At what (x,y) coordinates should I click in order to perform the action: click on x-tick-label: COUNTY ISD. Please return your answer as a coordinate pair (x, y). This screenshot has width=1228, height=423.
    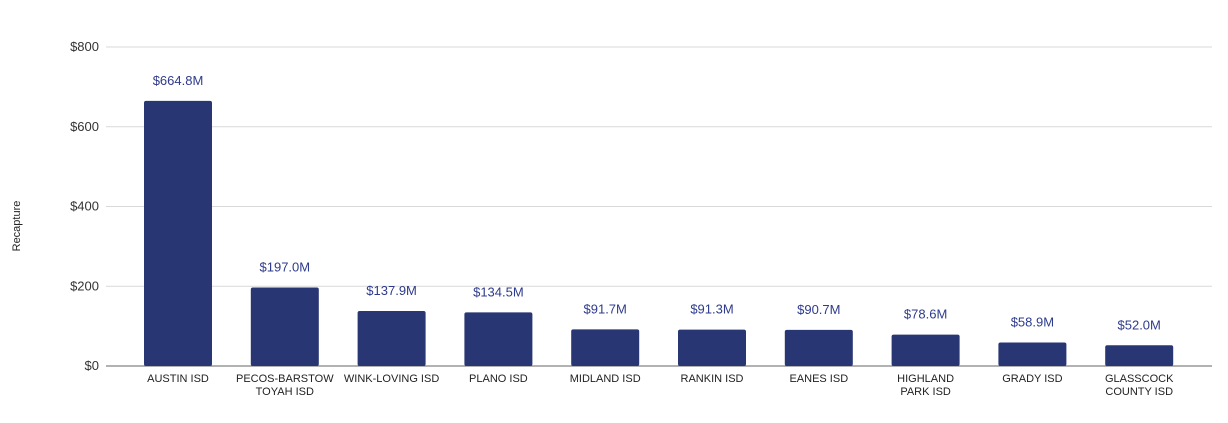
    Looking at the image, I should click on (1139, 392).